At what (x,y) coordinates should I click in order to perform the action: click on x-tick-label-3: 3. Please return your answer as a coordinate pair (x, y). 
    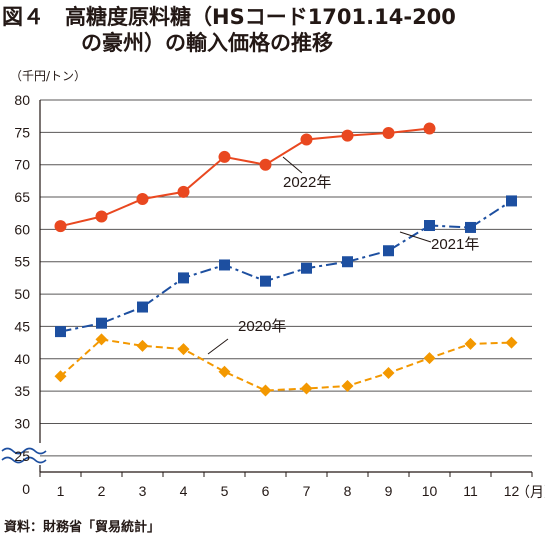
    Looking at the image, I should click on (143, 491).